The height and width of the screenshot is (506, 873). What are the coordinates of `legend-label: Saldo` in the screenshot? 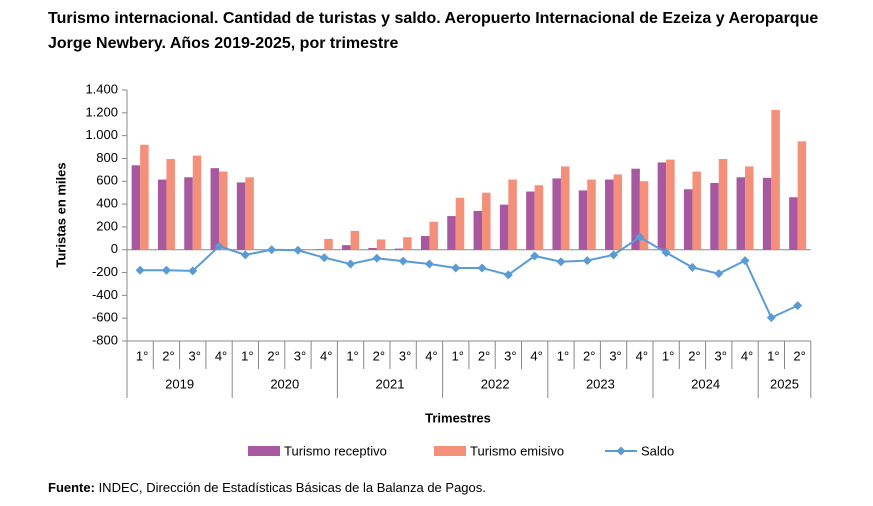 It's located at (657, 450).